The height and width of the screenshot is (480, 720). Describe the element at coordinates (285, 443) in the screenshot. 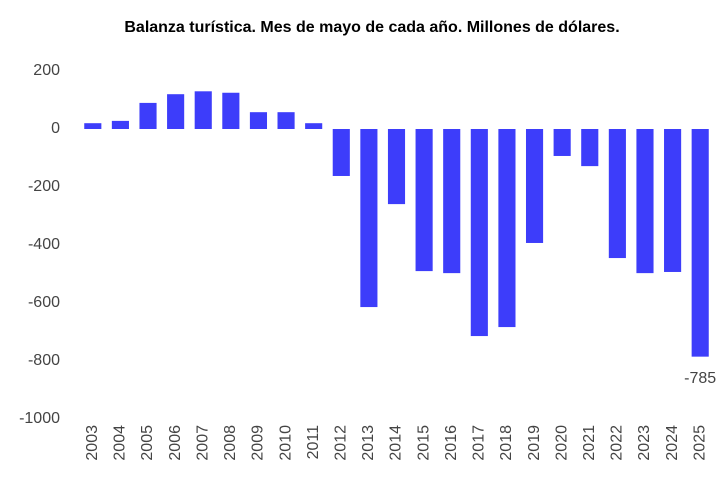

I see `x-tick-label: 2010` at that location.